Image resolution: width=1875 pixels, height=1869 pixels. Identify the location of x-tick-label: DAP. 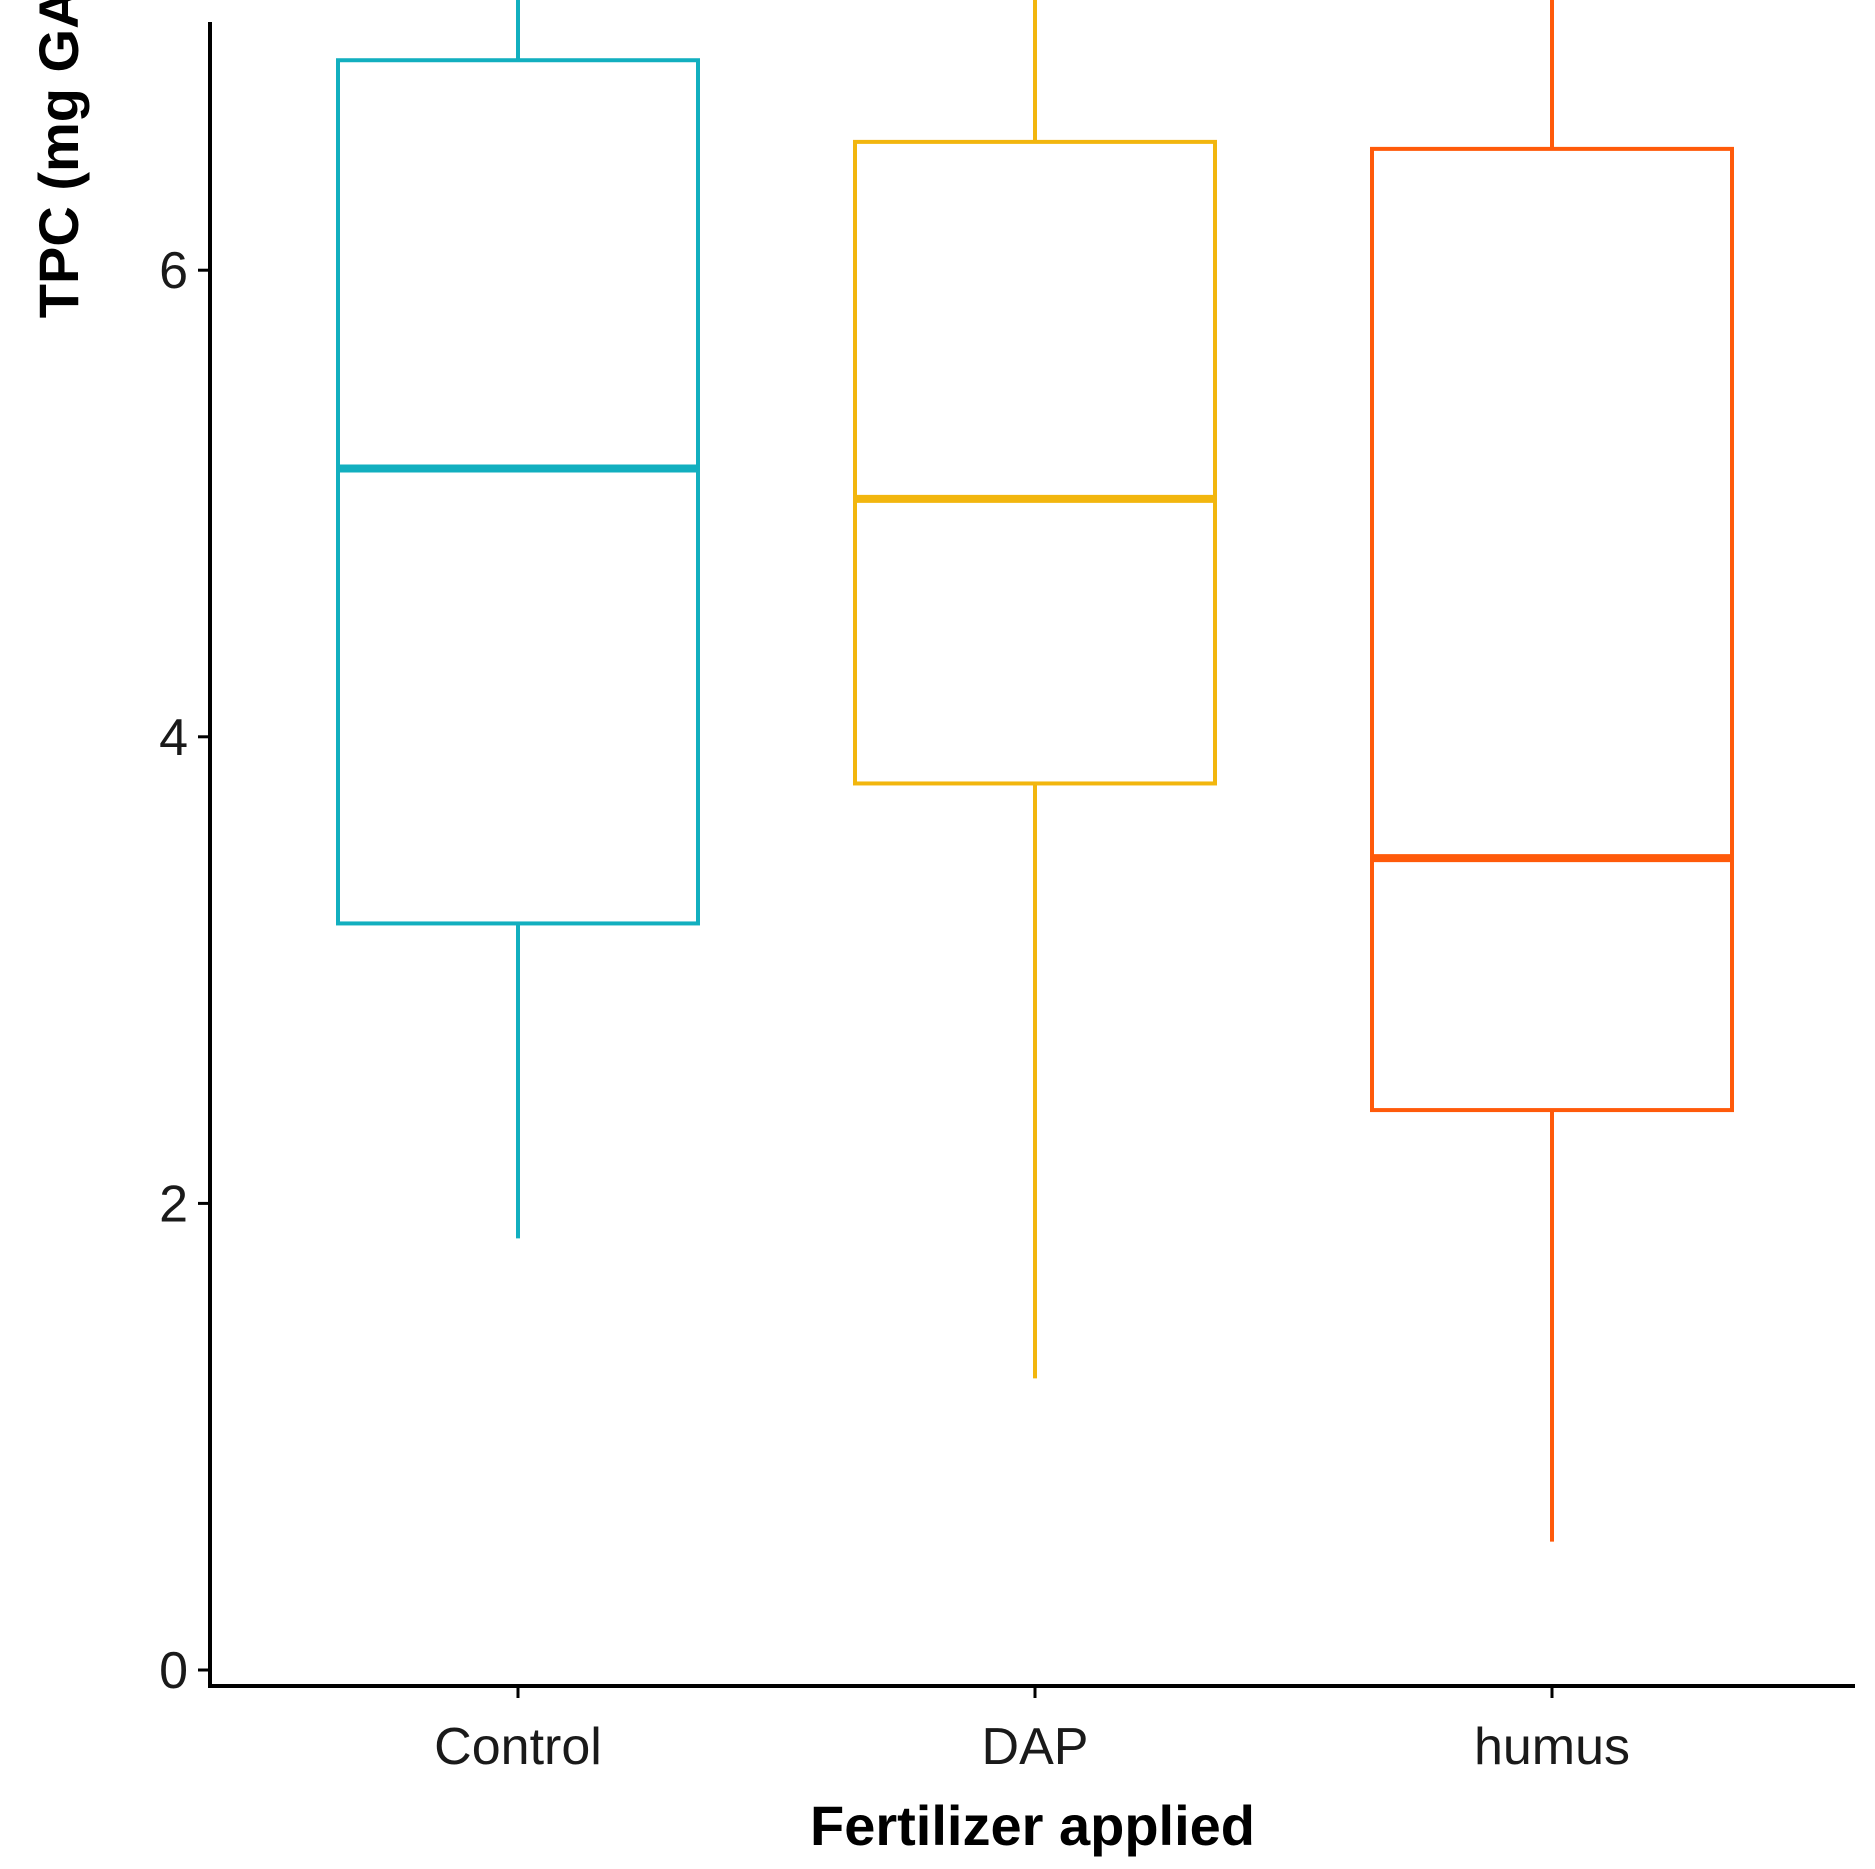
(1035, 1747).